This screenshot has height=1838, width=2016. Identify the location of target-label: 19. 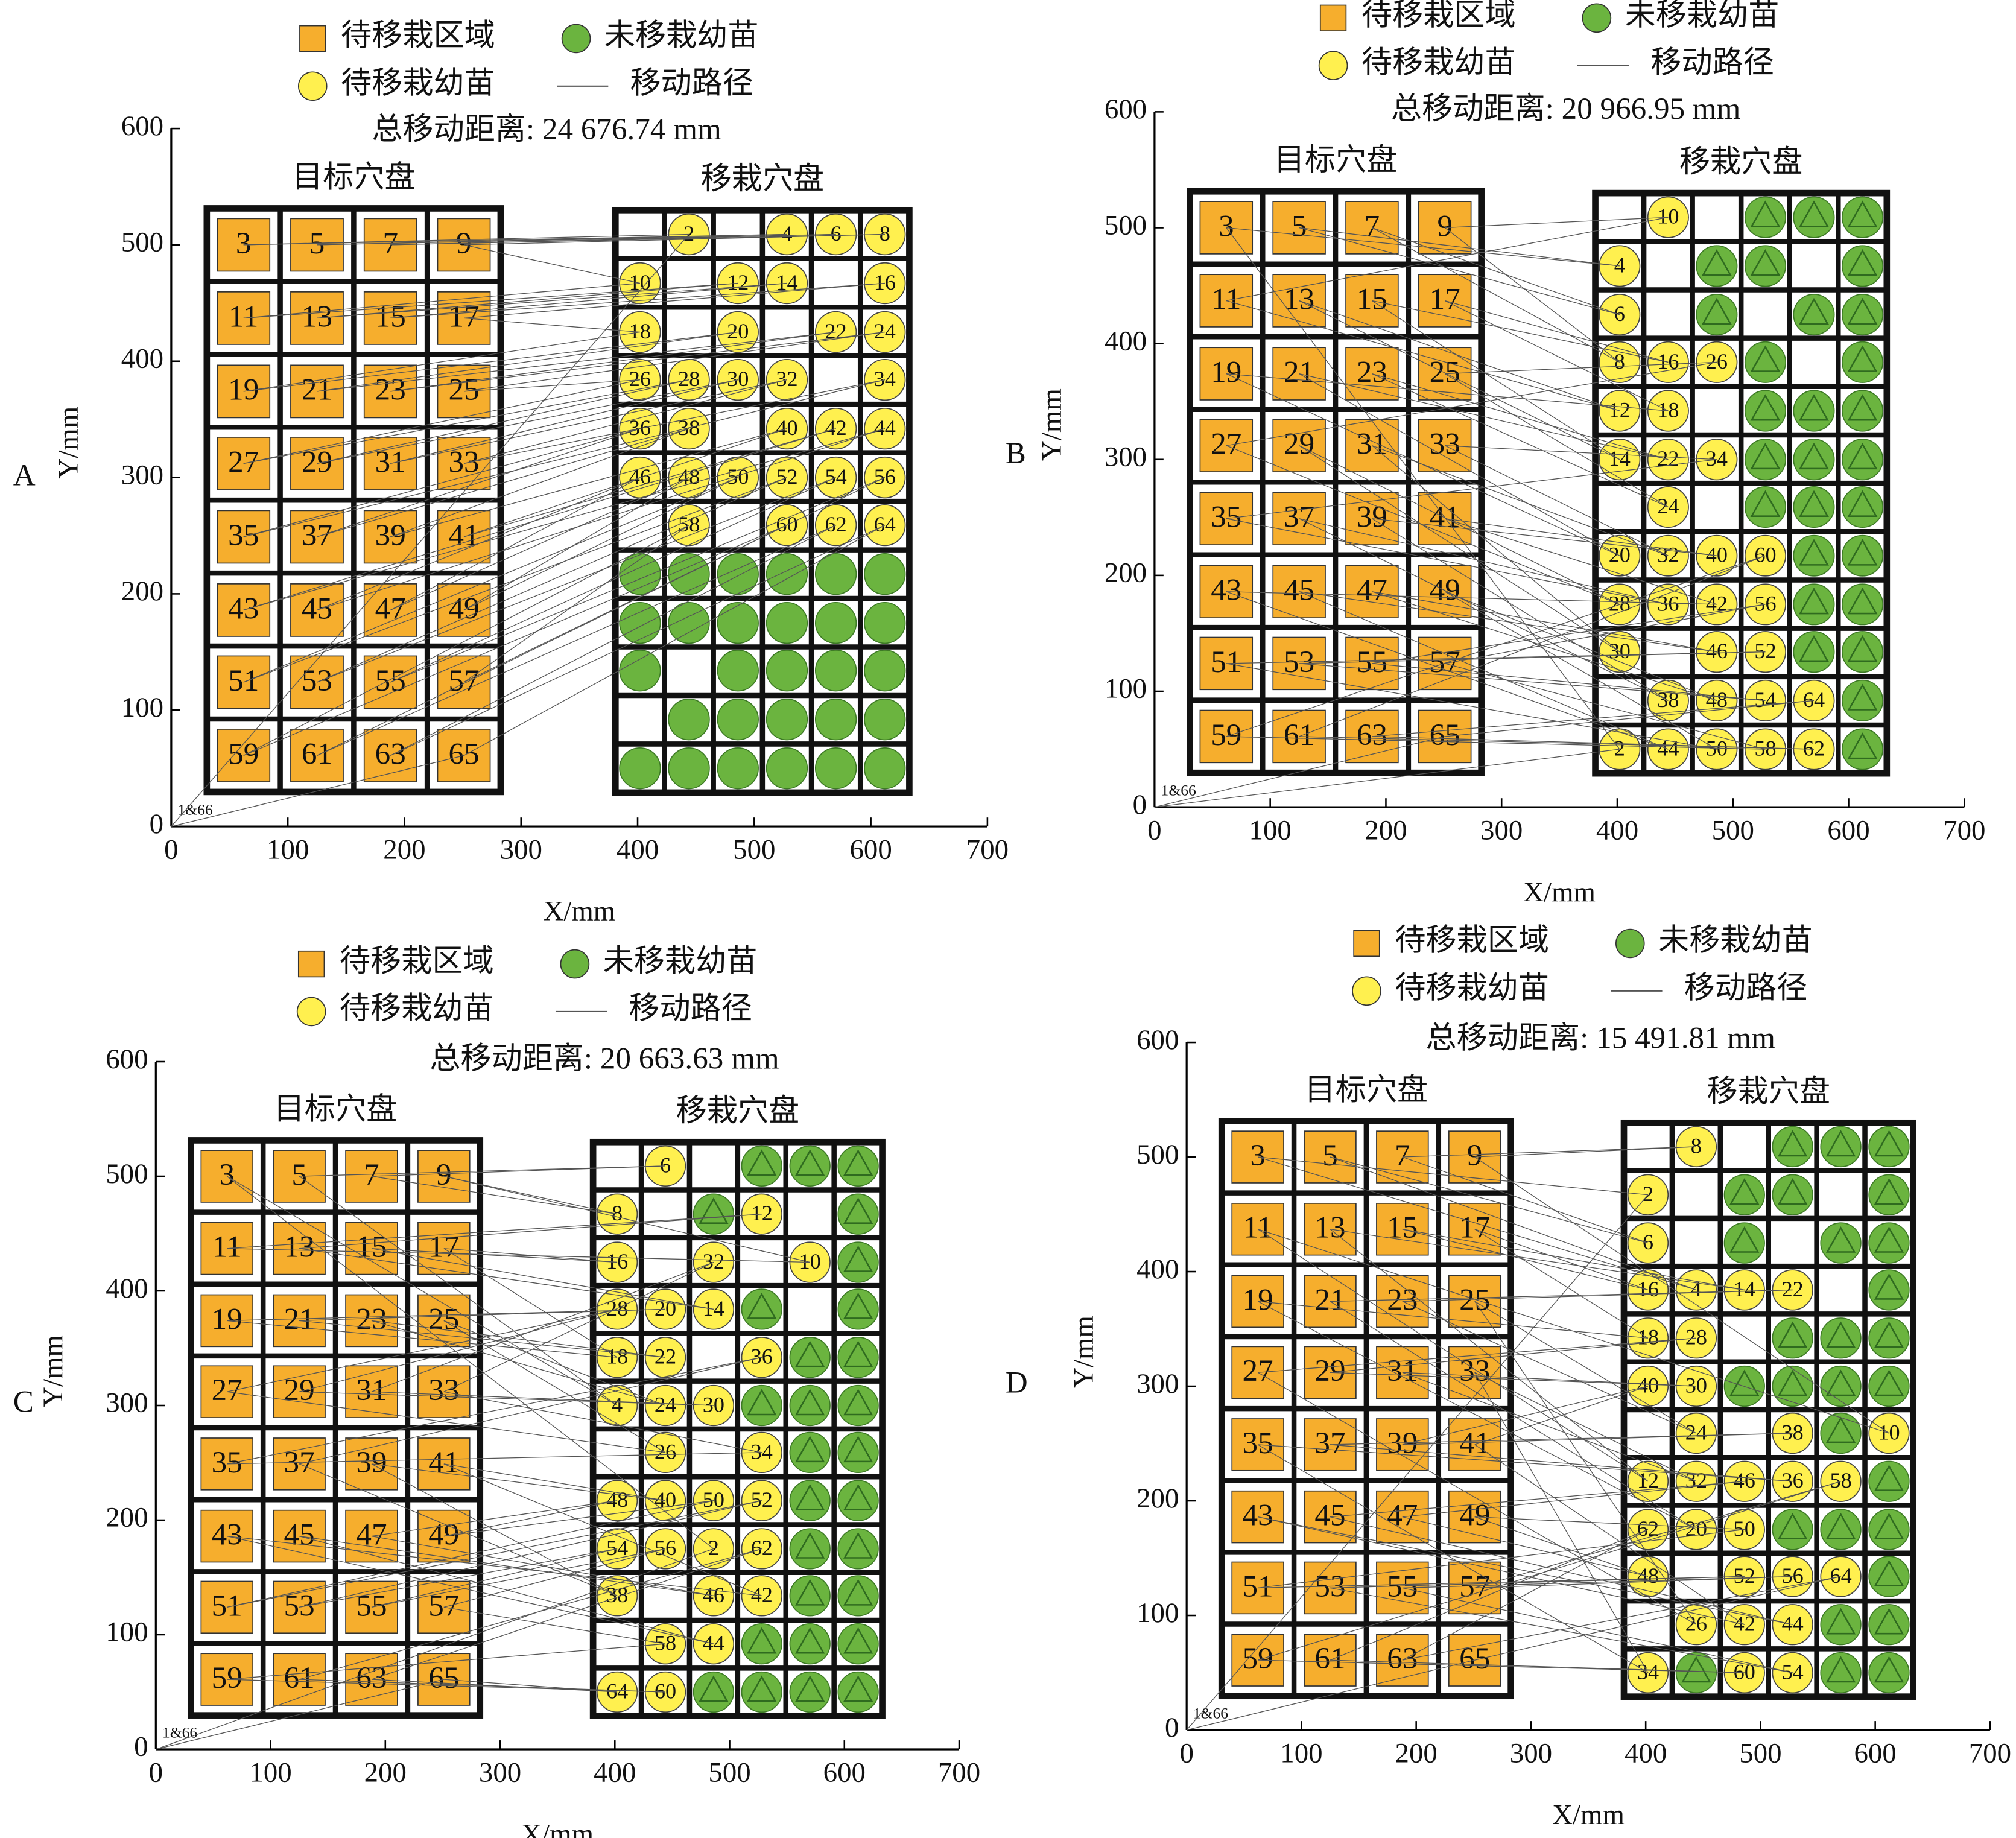
(1258, 1299).